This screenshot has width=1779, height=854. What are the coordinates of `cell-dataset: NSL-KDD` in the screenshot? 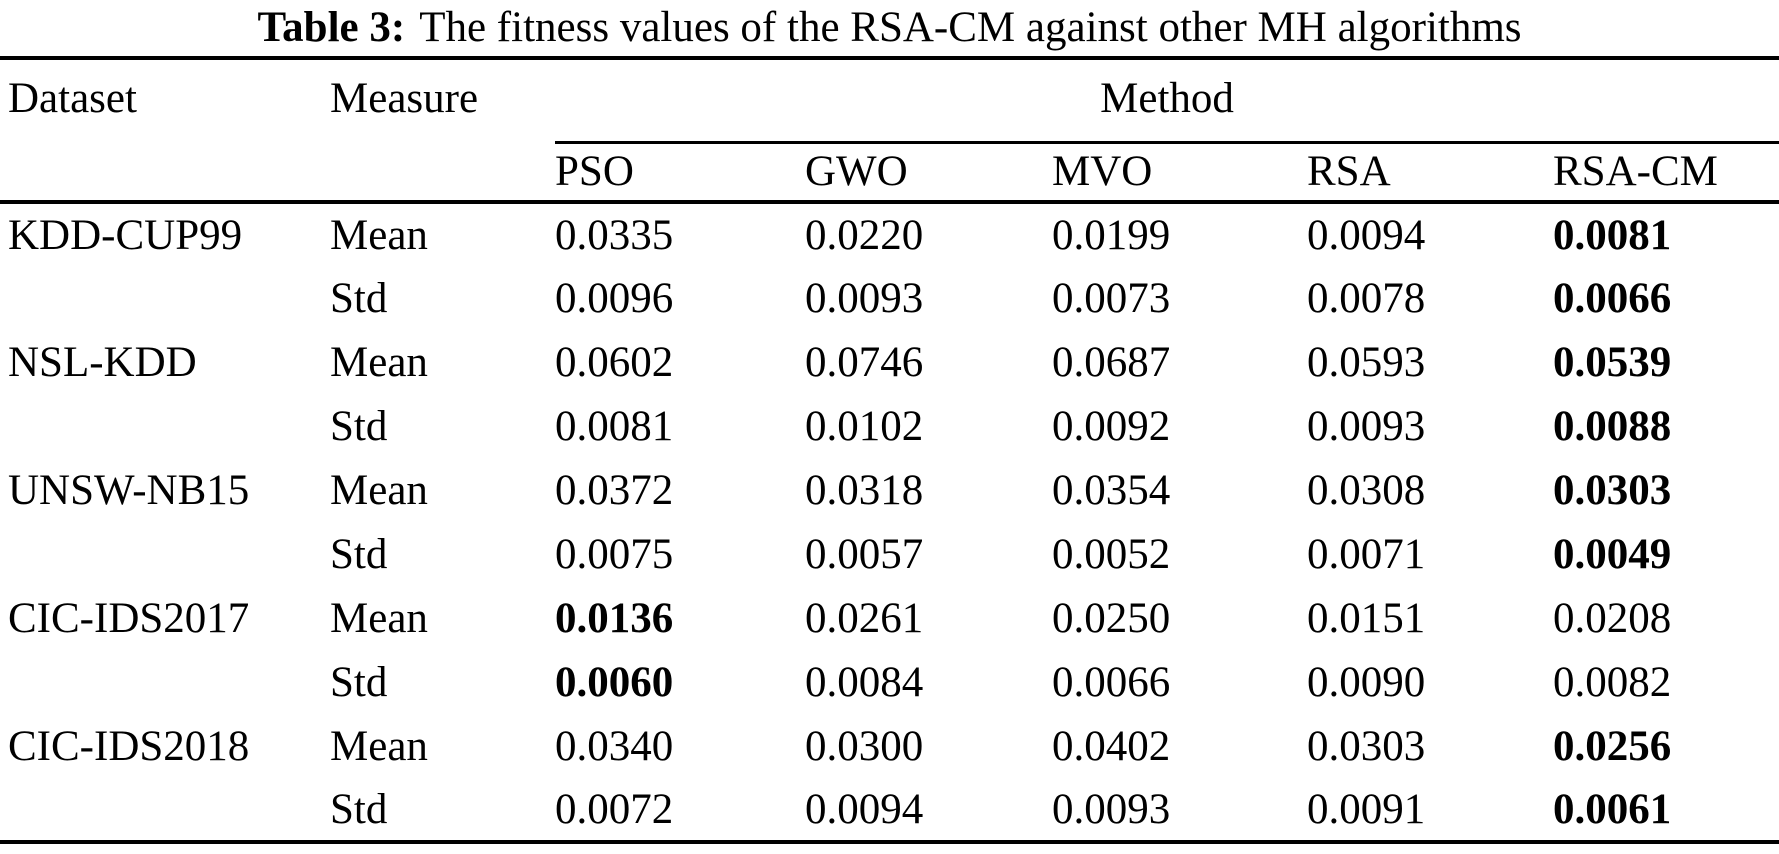 It's located at (102, 362).